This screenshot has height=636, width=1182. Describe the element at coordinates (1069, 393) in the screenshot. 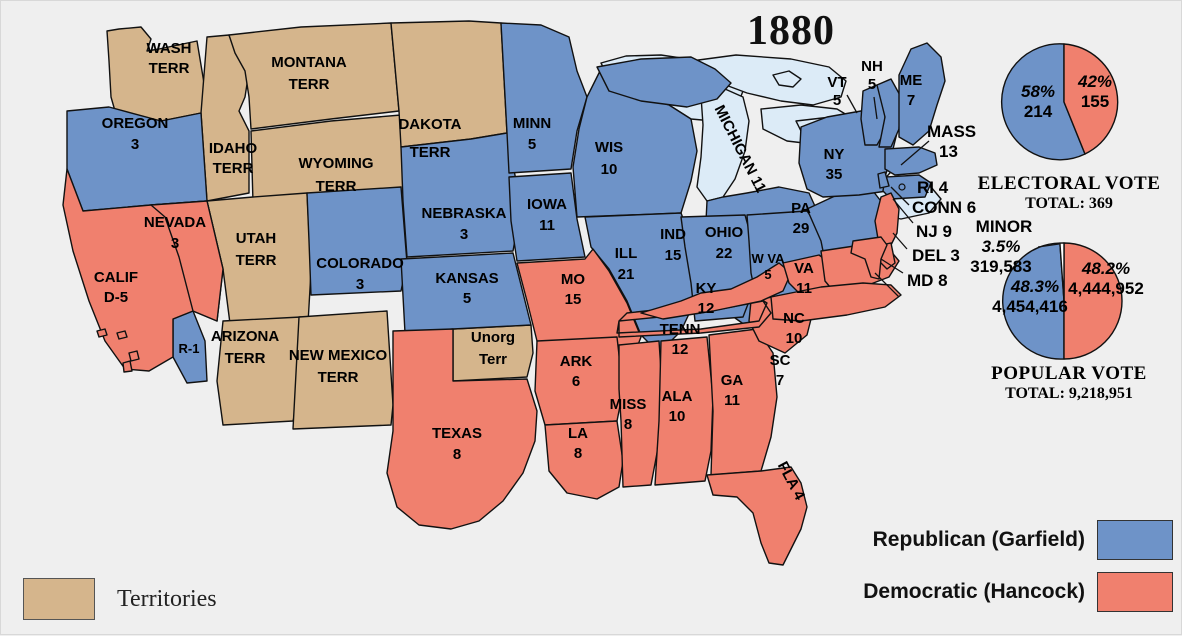

I see `popular-vote-total: TOTAL: 9,218,951` at that location.